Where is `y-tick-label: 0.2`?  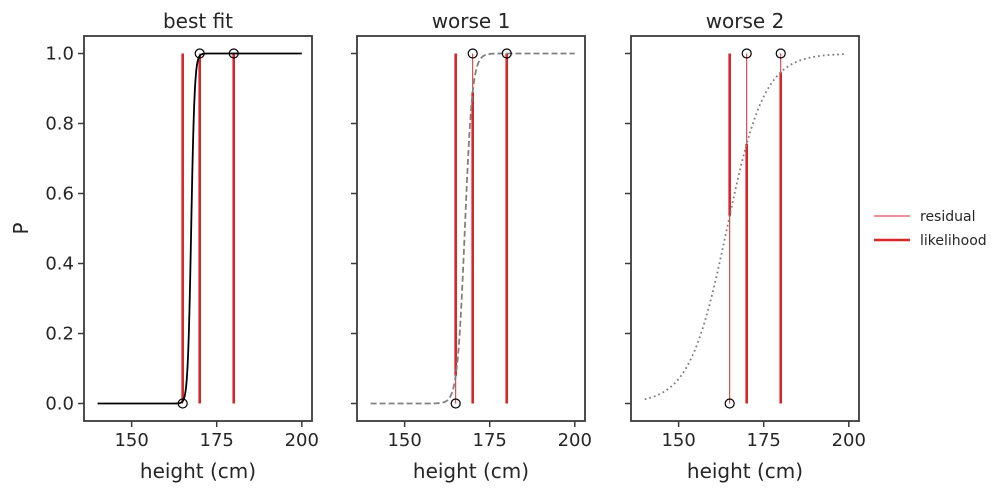 y-tick-label: 0.2 is located at coordinates (59, 334).